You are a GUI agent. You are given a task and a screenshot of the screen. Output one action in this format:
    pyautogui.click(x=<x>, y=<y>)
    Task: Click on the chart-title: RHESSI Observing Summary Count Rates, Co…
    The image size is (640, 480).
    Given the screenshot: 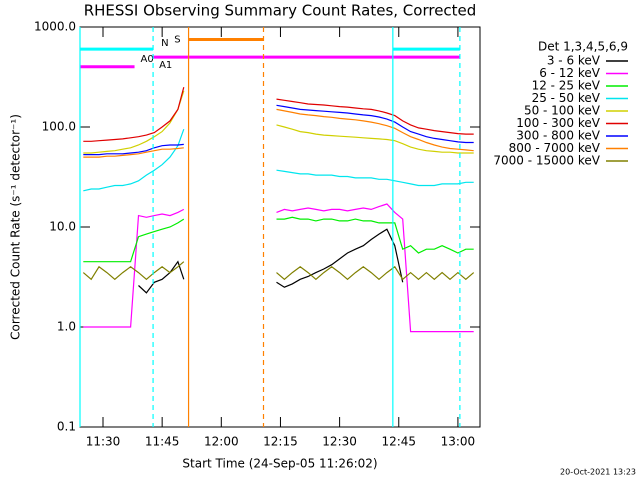 What is the action you would take?
    pyautogui.click(x=280, y=11)
    